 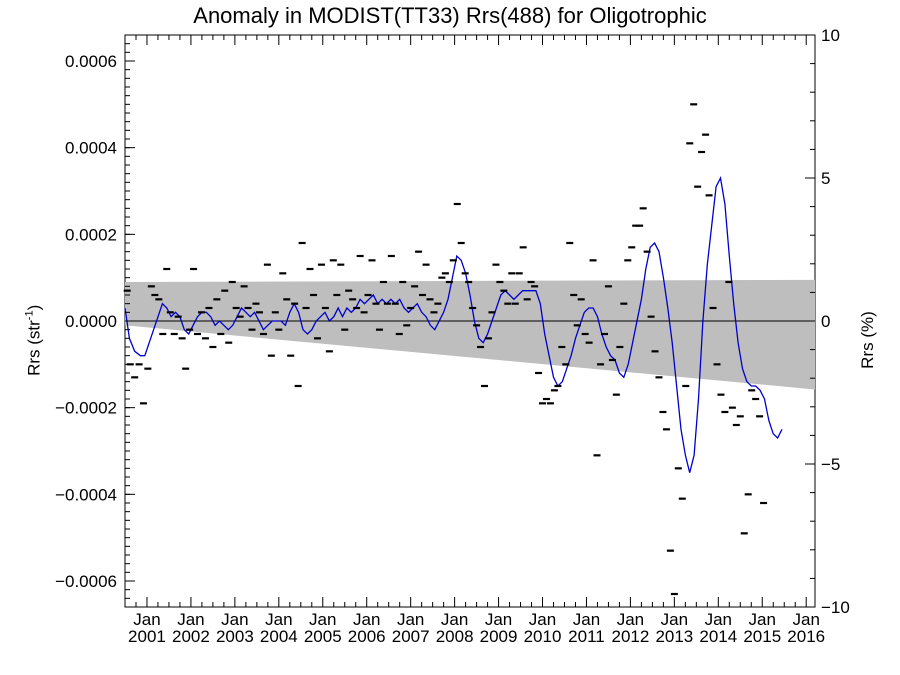 What do you see at coordinates (191, 636) in the screenshot?
I see `x-tick-label-year: 2002` at bounding box center [191, 636].